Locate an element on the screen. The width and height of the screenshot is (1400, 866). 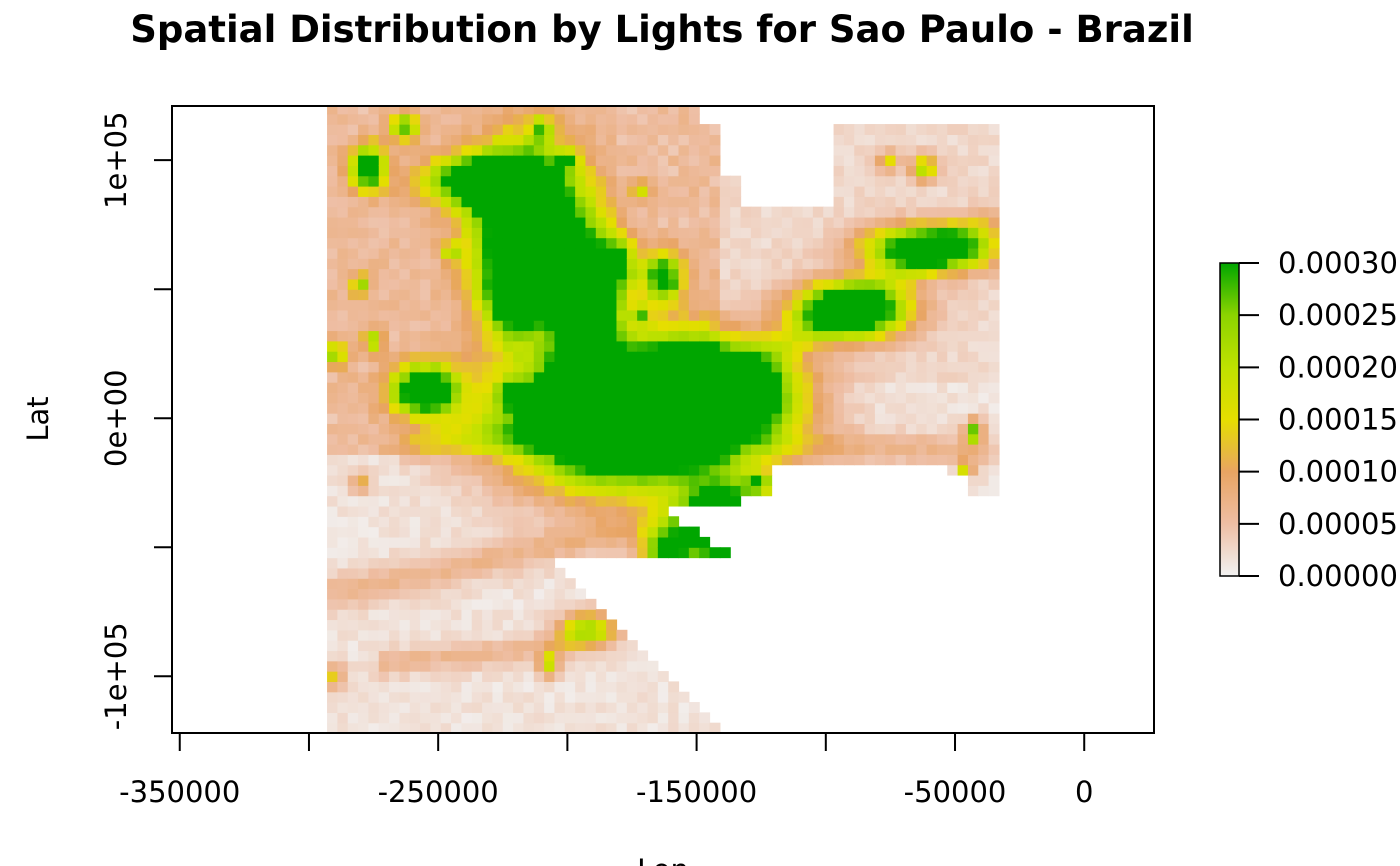
legend-tick-label: 0.00030 is located at coordinates (1338, 263).